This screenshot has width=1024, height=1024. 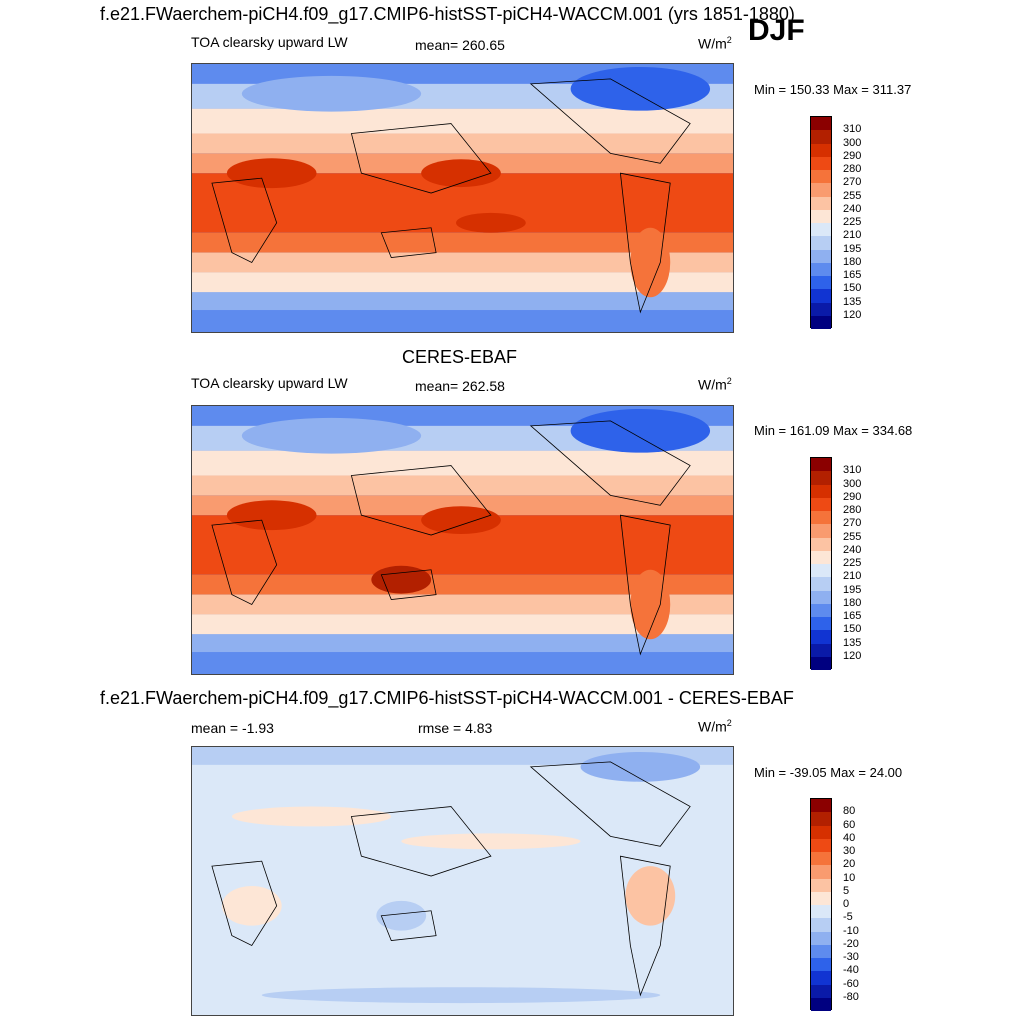 I want to click on colorbar-tick-label: 240, so click(x=852, y=549).